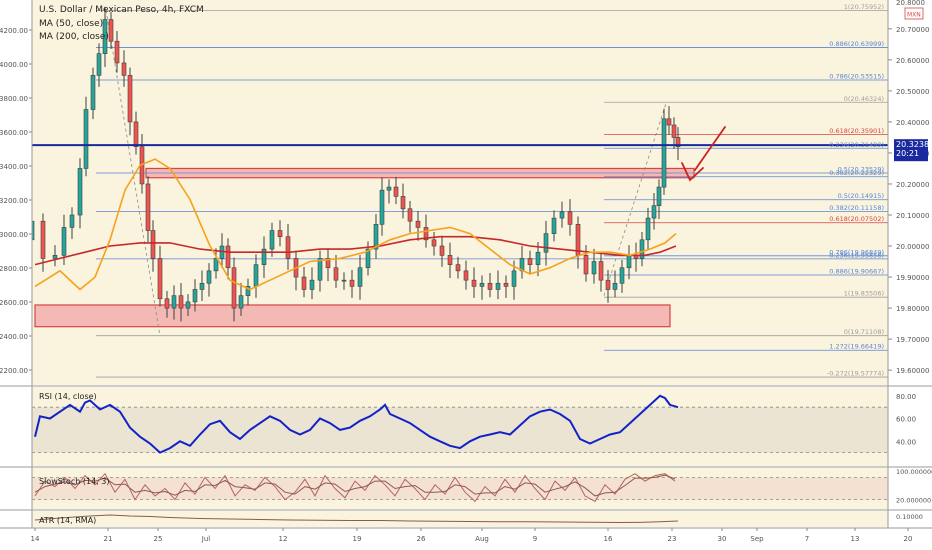  Describe the element at coordinates (913, 150) in the screenshot. I see `price-tag: 20.32380 20:21` at that location.